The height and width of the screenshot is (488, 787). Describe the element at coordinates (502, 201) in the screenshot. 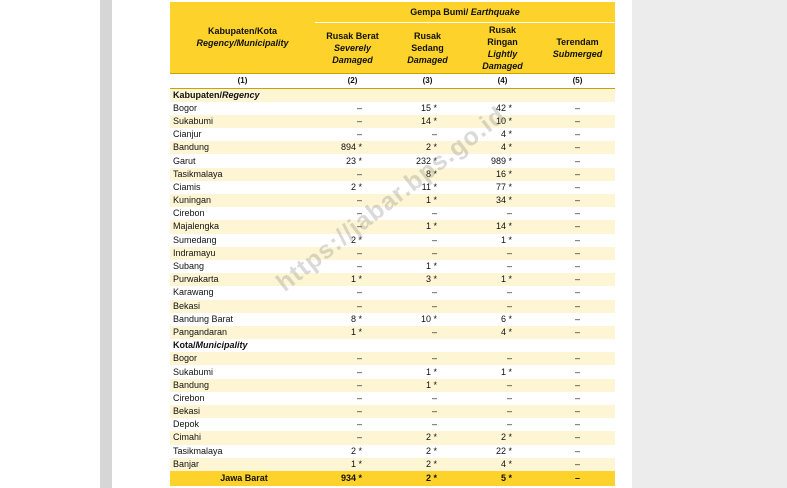

I see `cell: 34 *` at that location.